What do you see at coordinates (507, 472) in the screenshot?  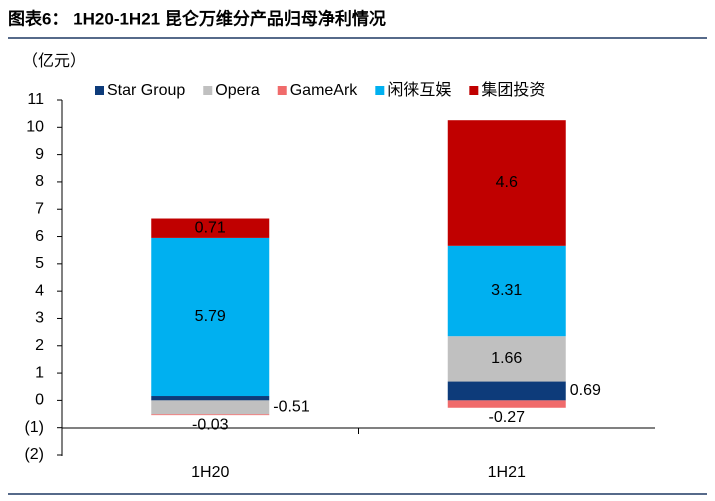 I see `x-tick-label: 1H21` at bounding box center [507, 472].